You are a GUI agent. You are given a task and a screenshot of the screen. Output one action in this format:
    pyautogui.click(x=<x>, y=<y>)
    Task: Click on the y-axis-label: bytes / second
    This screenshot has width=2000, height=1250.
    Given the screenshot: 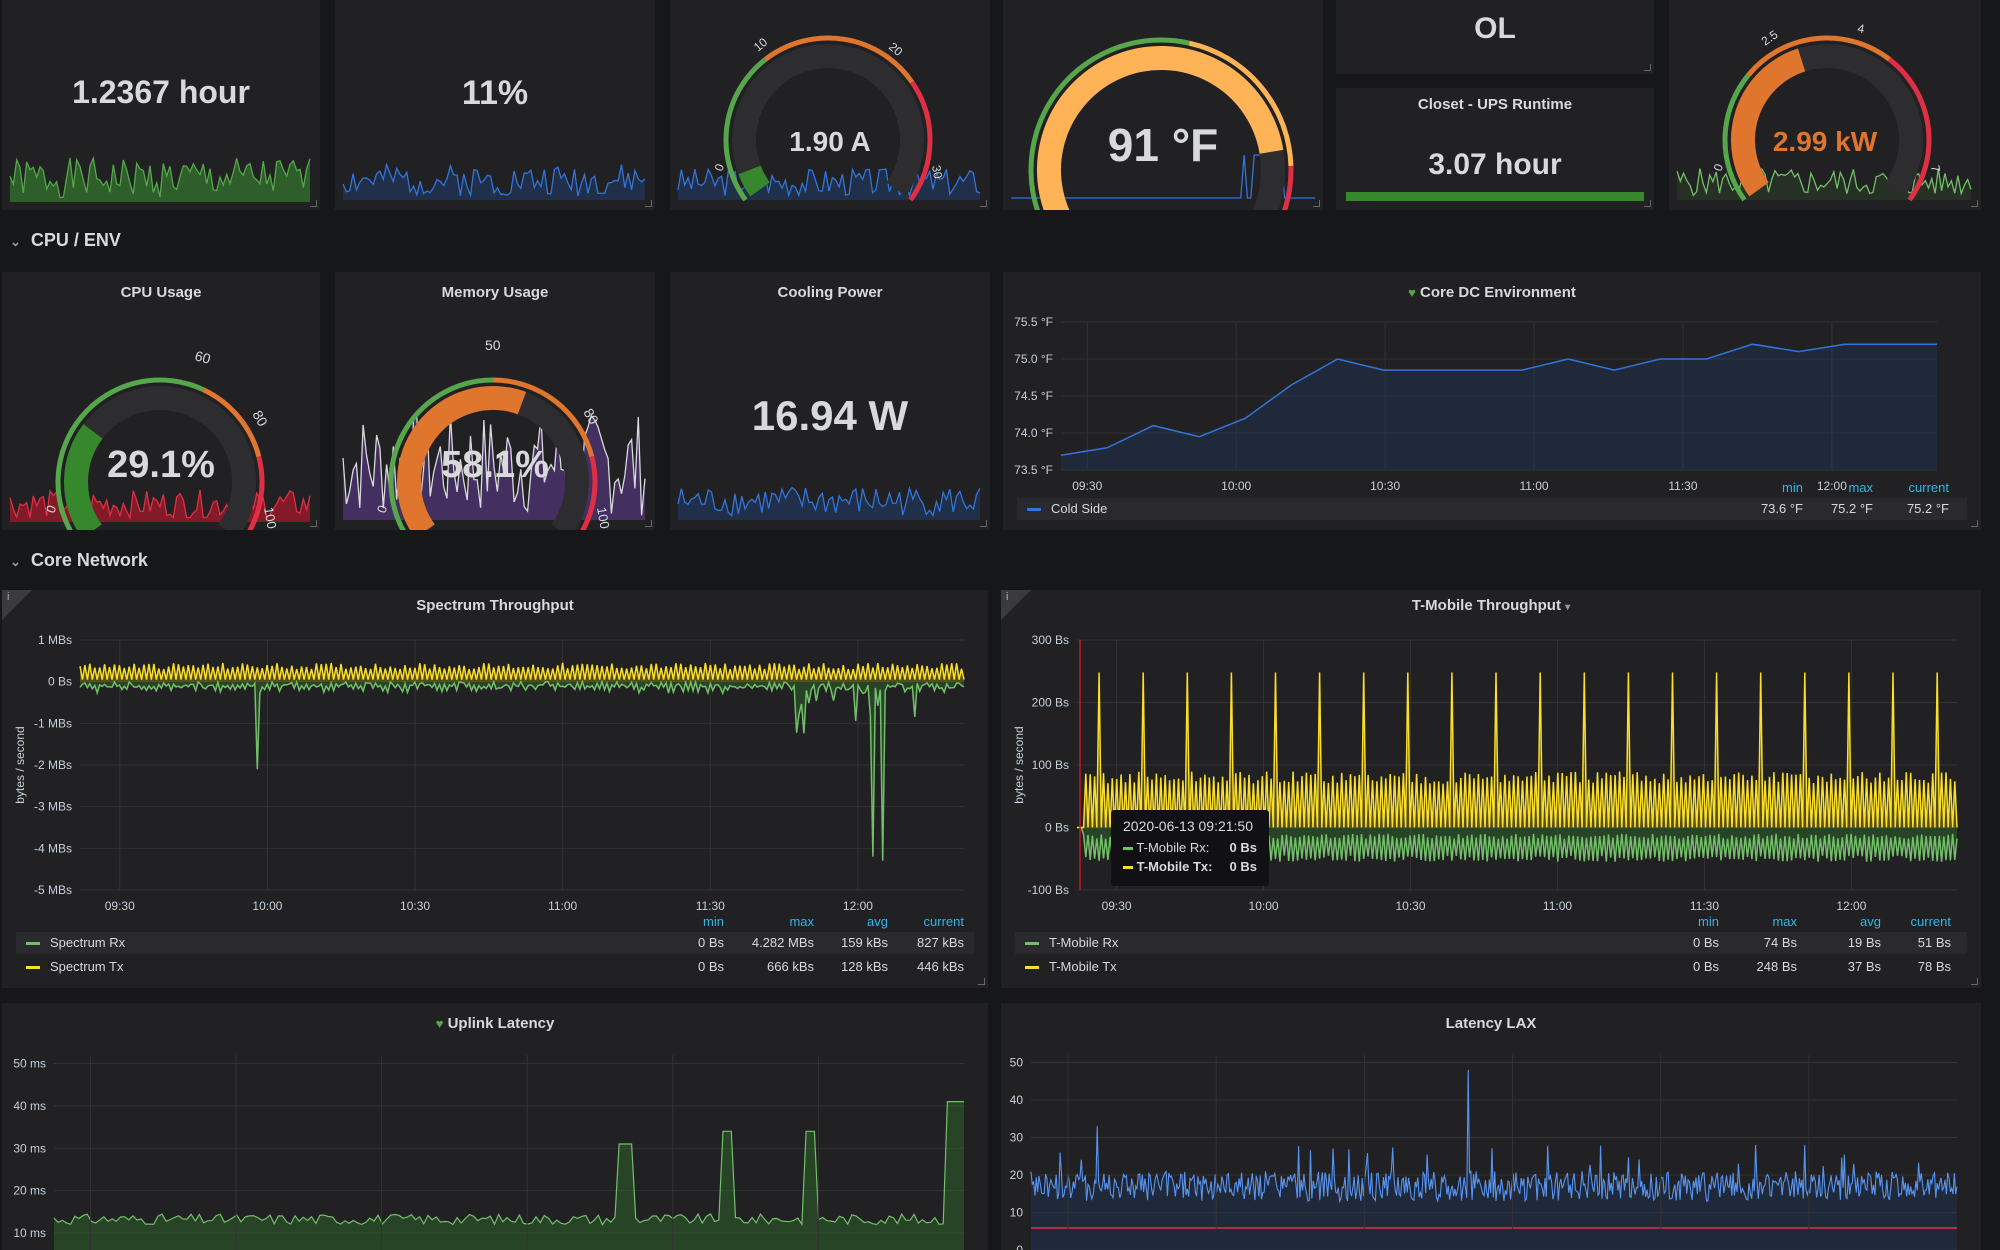 What is the action you would take?
    pyautogui.click(x=20, y=764)
    